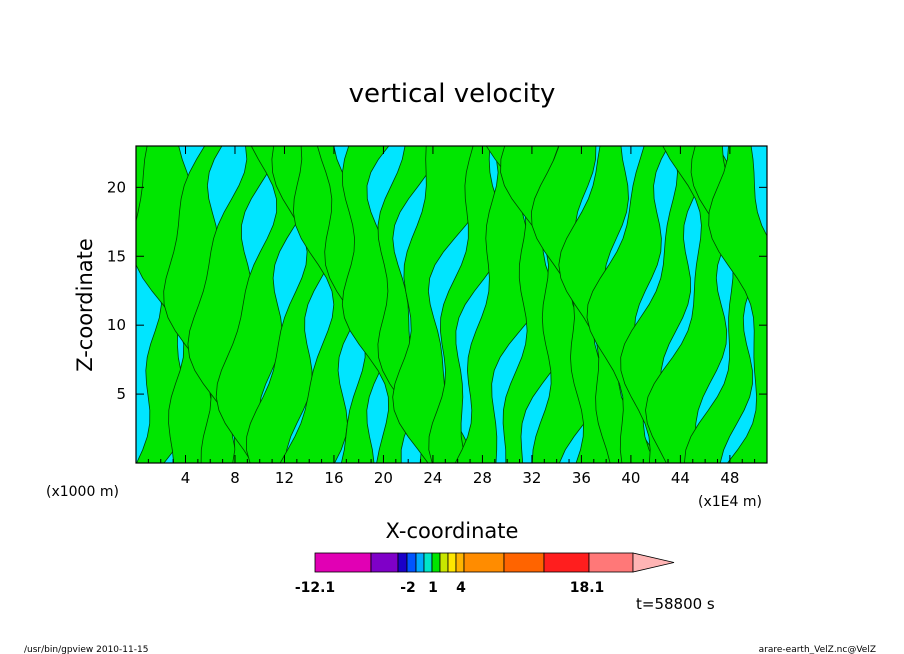 The width and height of the screenshot is (904, 654). What do you see at coordinates (116, 187) in the screenshot?
I see `y-tick-label: 20` at bounding box center [116, 187].